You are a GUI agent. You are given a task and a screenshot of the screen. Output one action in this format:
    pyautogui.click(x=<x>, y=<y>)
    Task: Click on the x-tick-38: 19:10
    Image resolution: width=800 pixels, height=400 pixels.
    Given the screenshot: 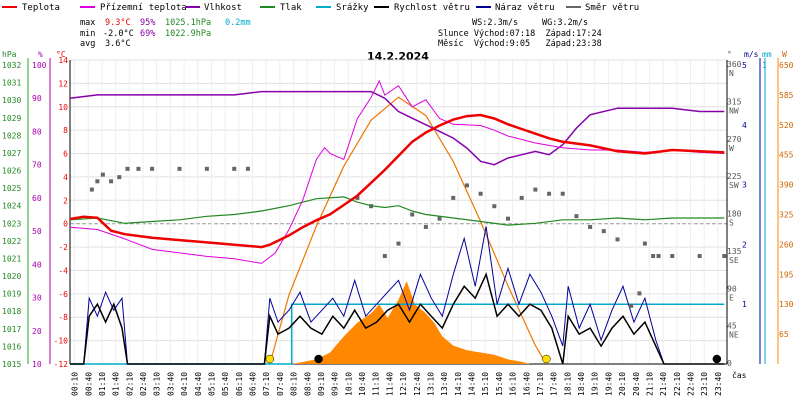 What is the action you would take?
    pyautogui.click(x=595, y=384)
    